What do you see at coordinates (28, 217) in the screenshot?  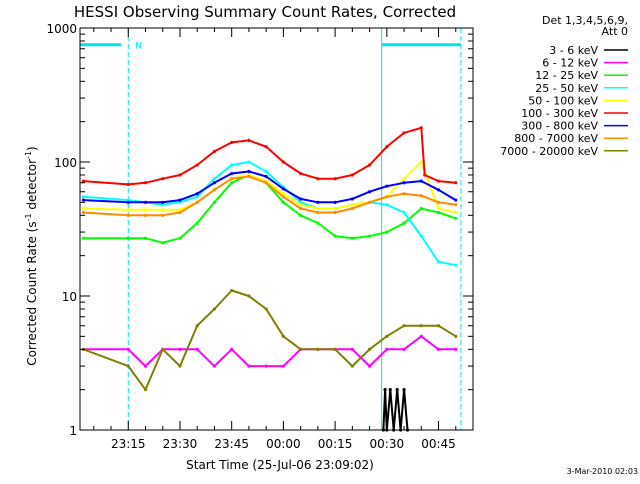 I see `y-axis-label-exponent: -1` at bounding box center [28, 217].